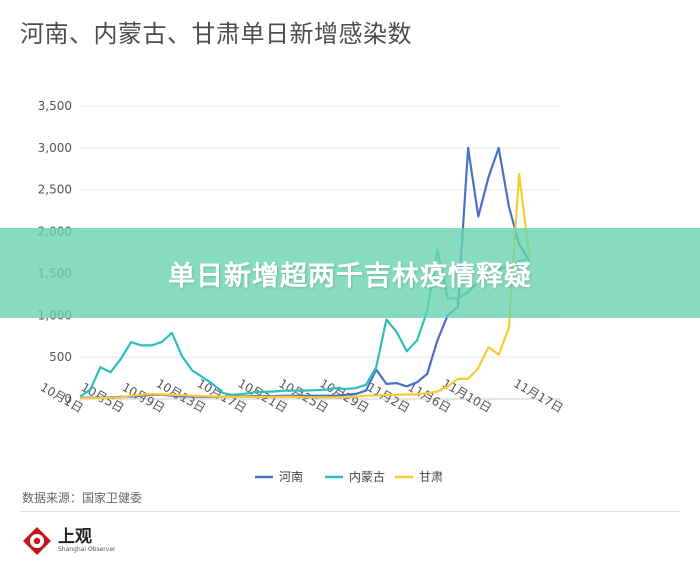  I want to click on y-tick-label: 3,000, so click(55, 148).